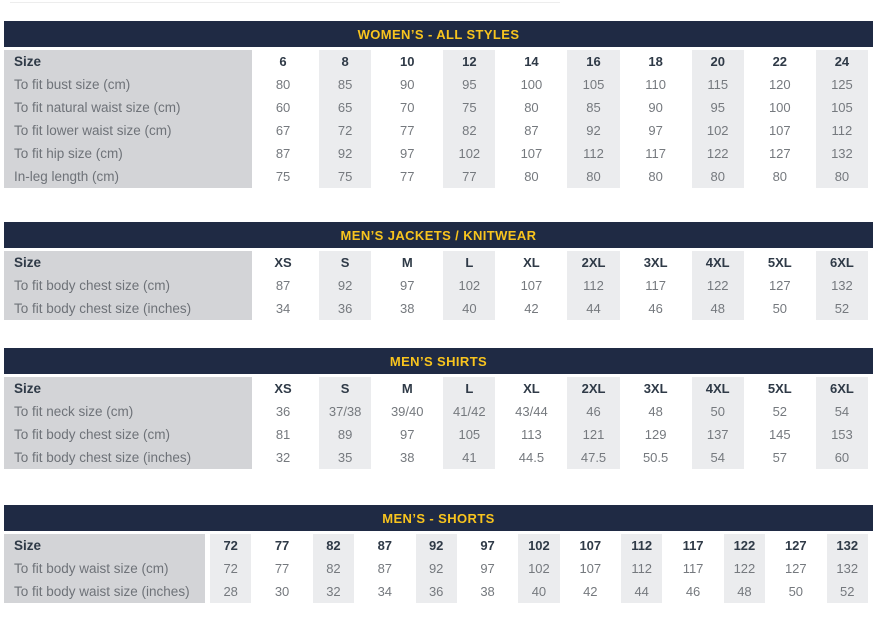 Image resolution: width=879 pixels, height=620 pixels. I want to click on measurement-value-cell: 36, so click(283, 411).